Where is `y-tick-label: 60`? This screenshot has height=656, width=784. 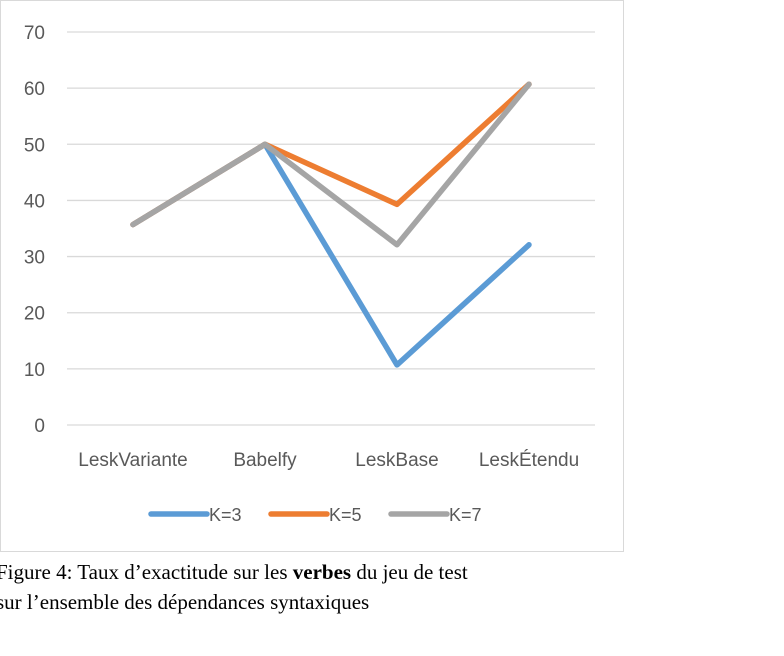
y-tick-label: 60 is located at coordinates (34, 89).